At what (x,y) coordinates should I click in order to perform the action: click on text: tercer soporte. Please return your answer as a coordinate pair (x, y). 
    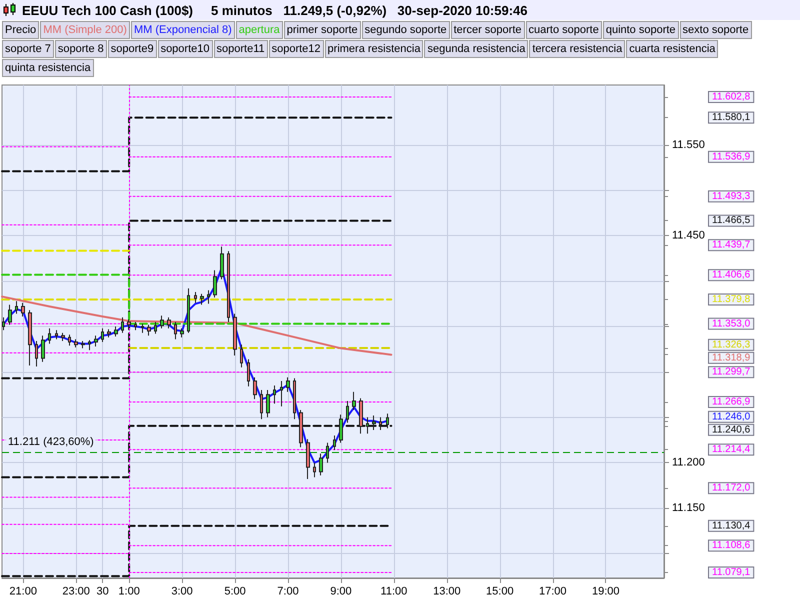
    Looking at the image, I should click on (487, 30).